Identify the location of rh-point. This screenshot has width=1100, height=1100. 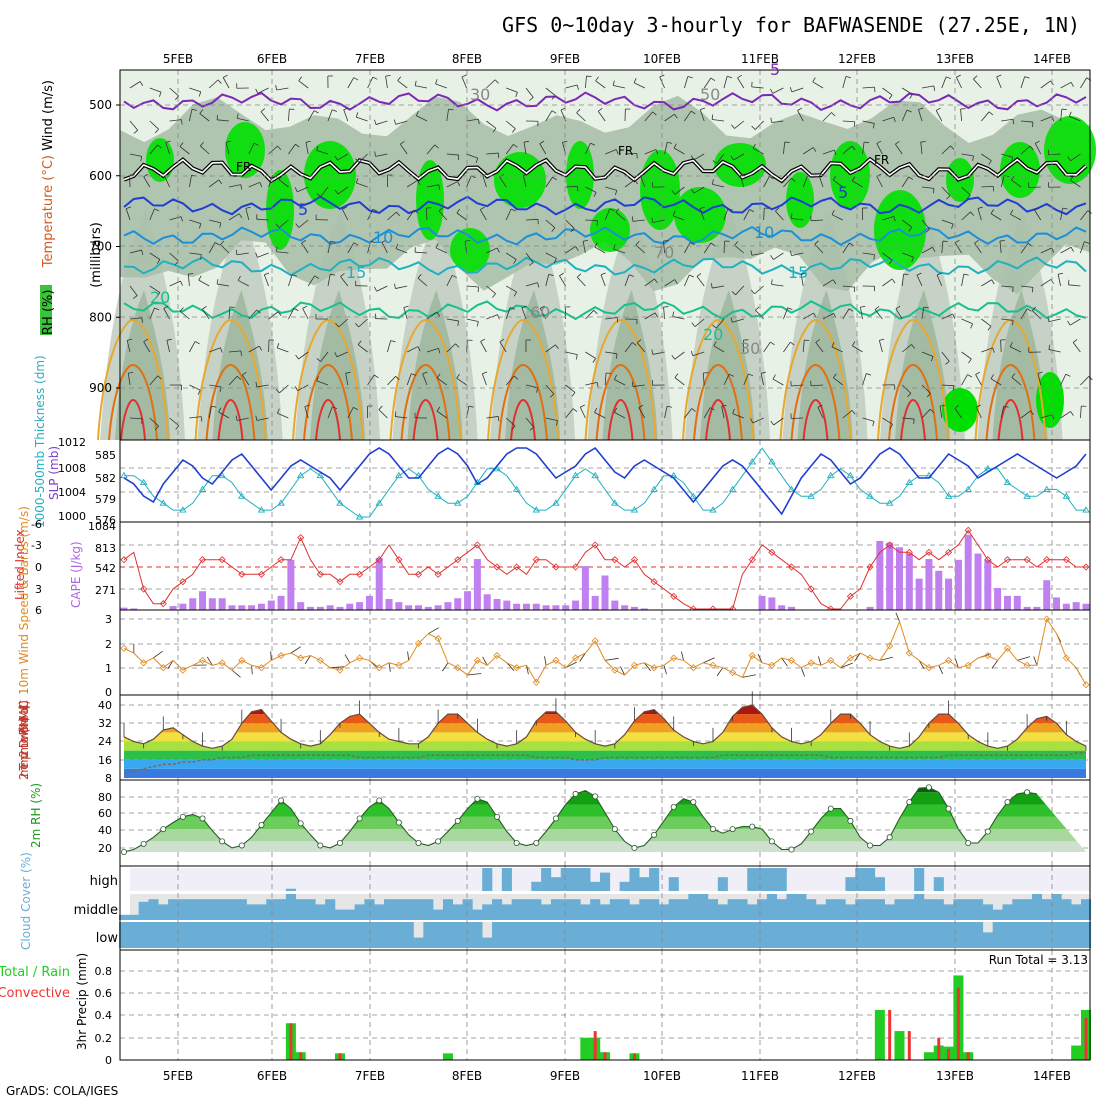
(987, 831).